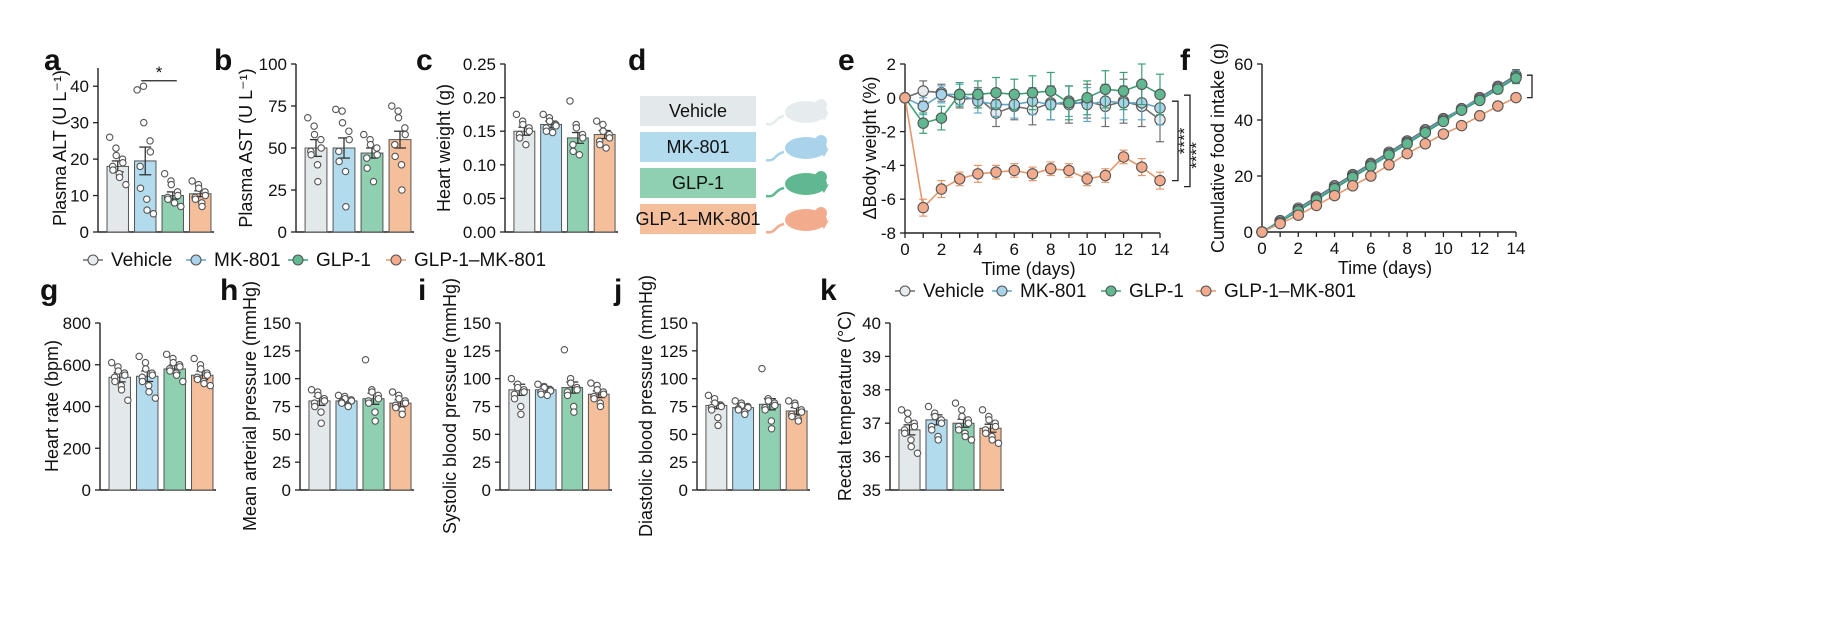 The width and height of the screenshot is (1824, 634). Describe the element at coordinates (79, 159) in the screenshot. I see `y-tick-label: 20` at that location.